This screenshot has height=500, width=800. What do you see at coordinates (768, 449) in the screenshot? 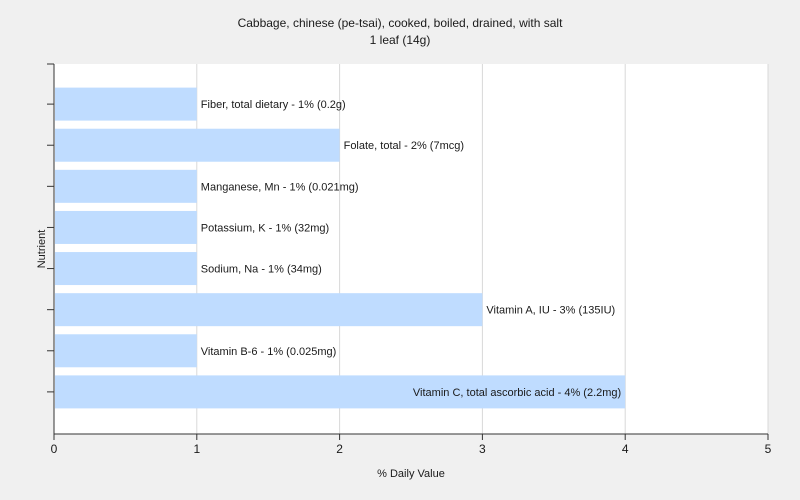
I see `x-tick-label: 5` at bounding box center [768, 449].